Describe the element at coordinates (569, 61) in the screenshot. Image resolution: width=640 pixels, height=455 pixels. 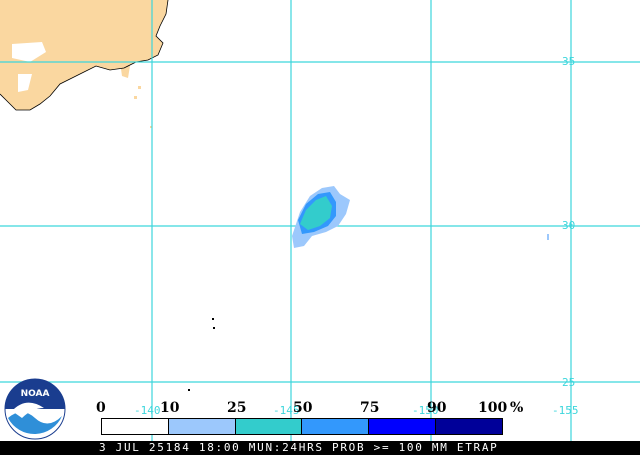
I see `lat-label-35: 35` at that location.